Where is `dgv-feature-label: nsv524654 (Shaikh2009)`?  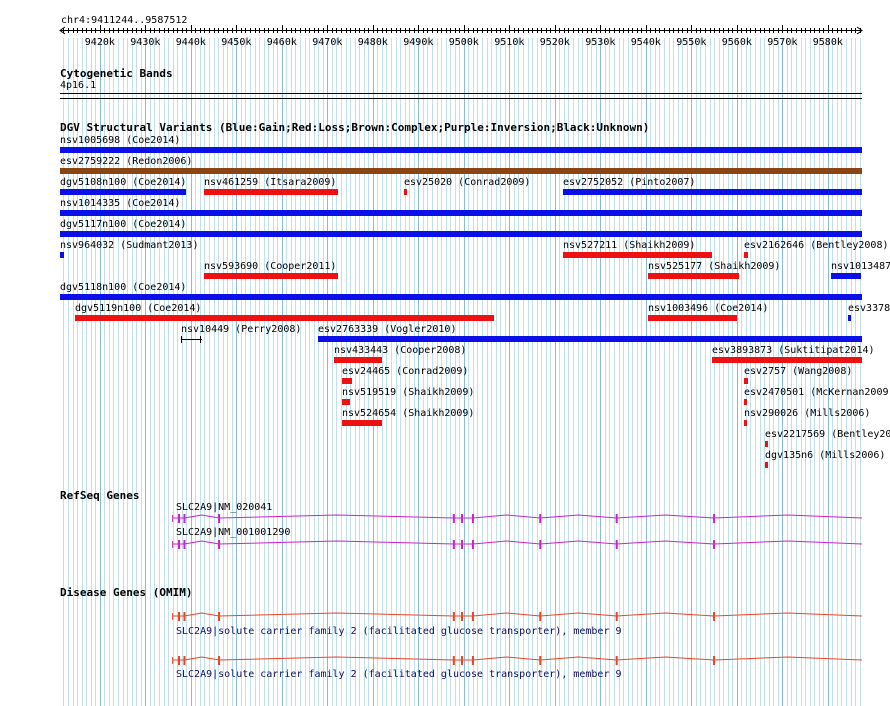 dgv-feature-label: nsv524654 (Shaikh2009) is located at coordinates (408, 413).